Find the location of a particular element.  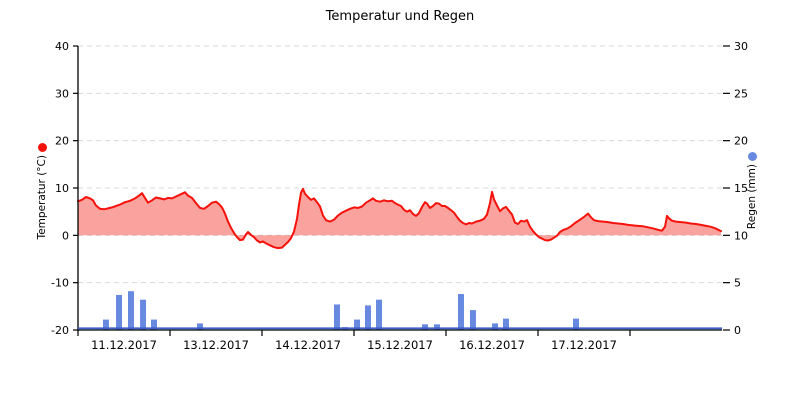

y-right-tick-label: 25 is located at coordinates (741, 93).